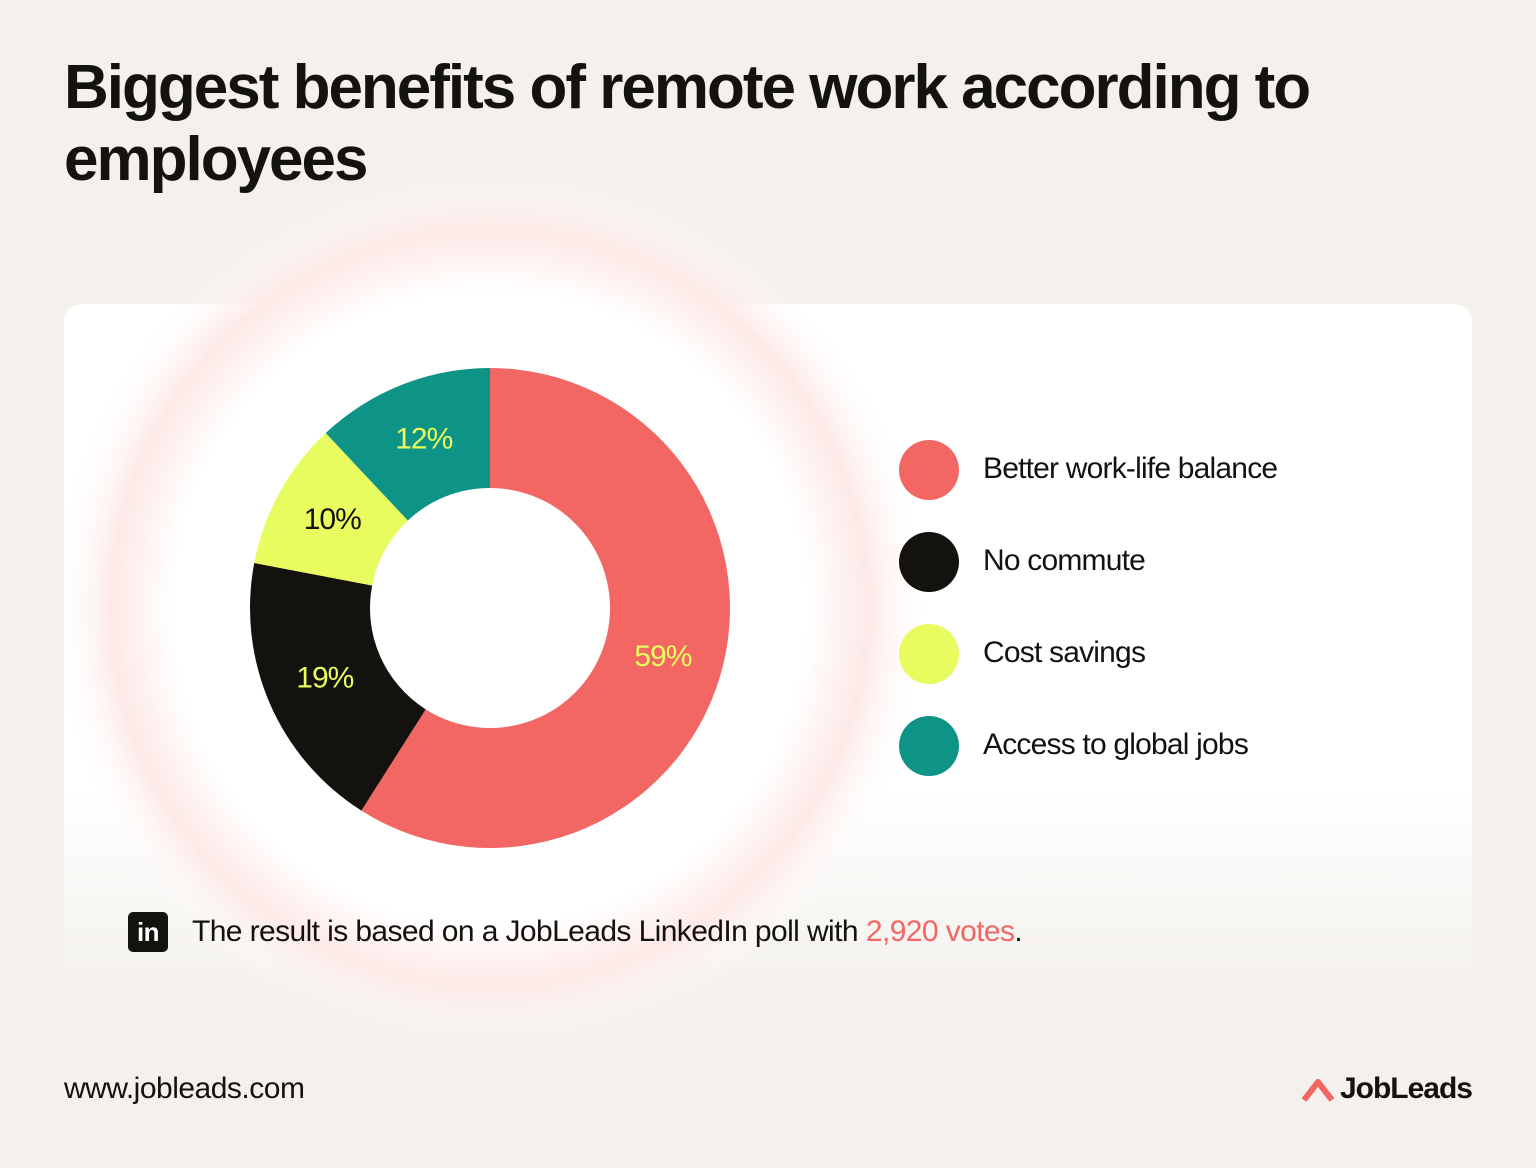 The height and width of the screenshot is (1168, 1536). Describe the element at coordinates (1064, 652) in the screenshot. I see `legend-label: Cost savings` at that location.